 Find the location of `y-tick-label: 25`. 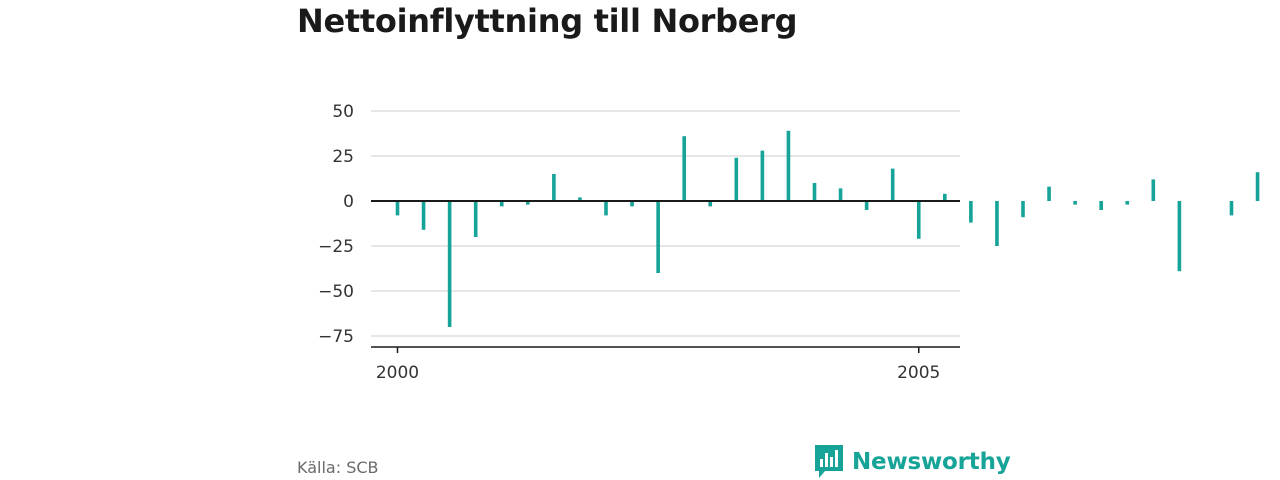

y-tick-label: 25 is located at coordinates (343, 157).